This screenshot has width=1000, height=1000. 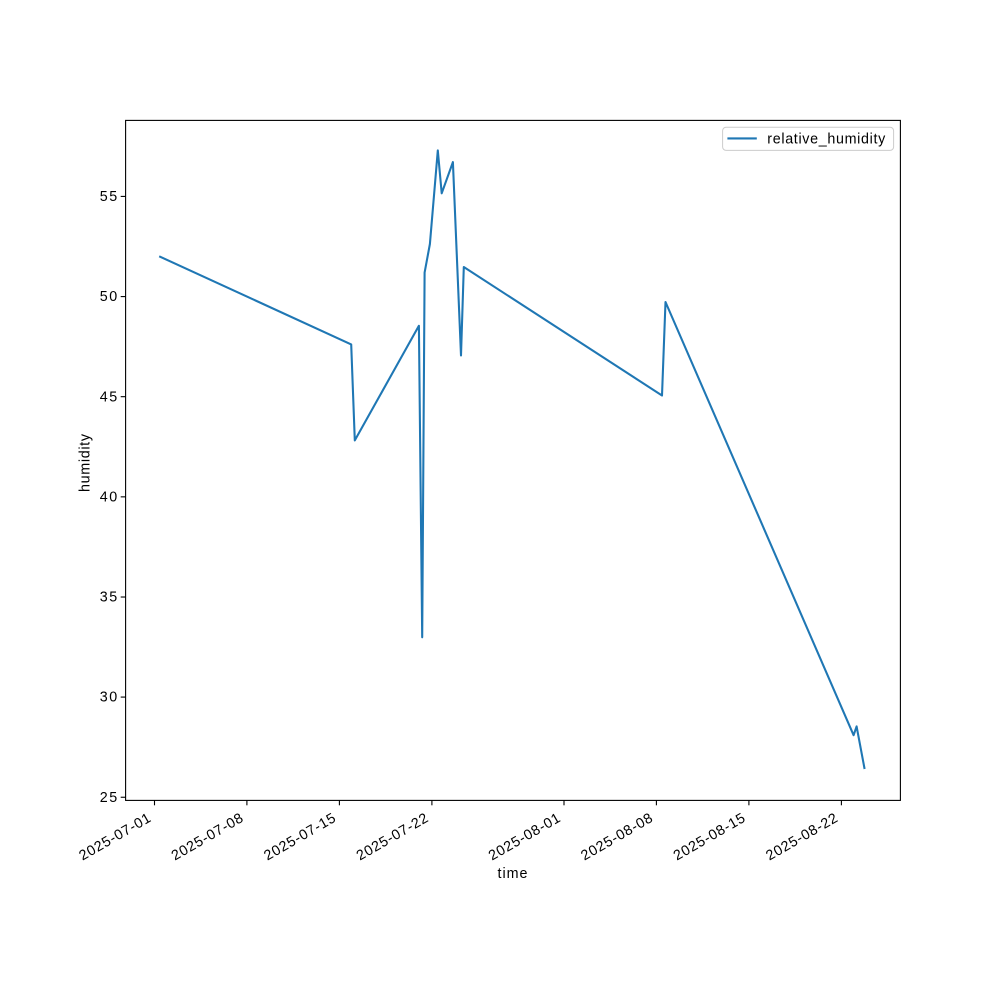 What do you see at coordinates (109, 197) in the screenshot?
I see `svg-text: 55` at bounding box center [109, 197].